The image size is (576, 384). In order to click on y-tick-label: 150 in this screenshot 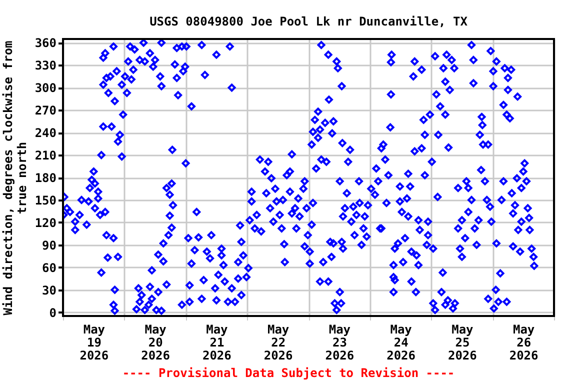, I will do `click(45, 200)`.